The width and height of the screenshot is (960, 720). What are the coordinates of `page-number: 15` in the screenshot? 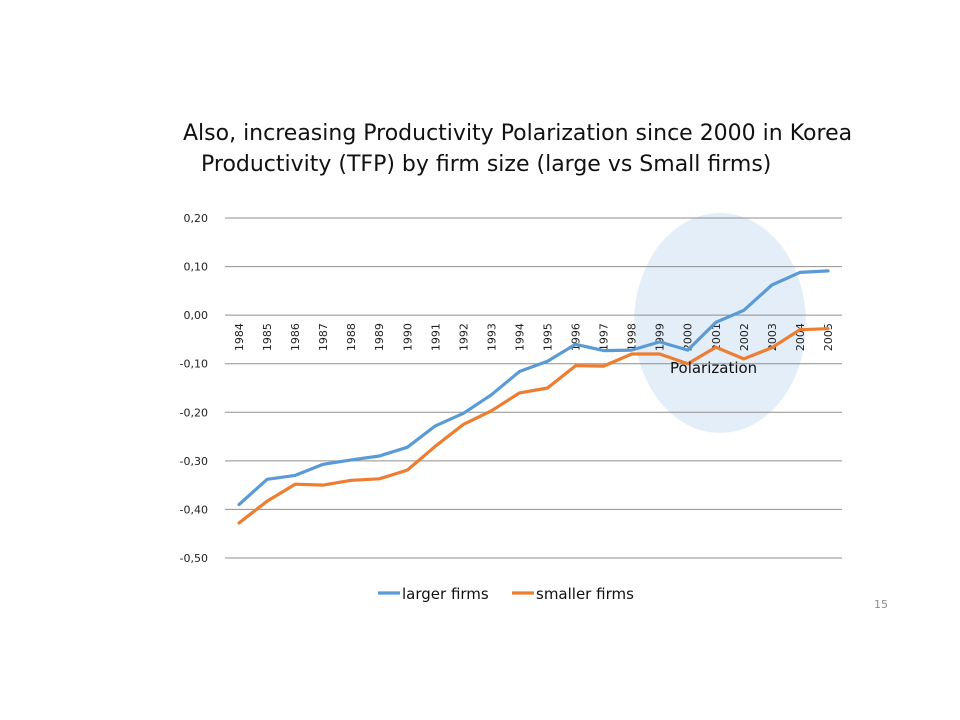 It's located at (881, 604).